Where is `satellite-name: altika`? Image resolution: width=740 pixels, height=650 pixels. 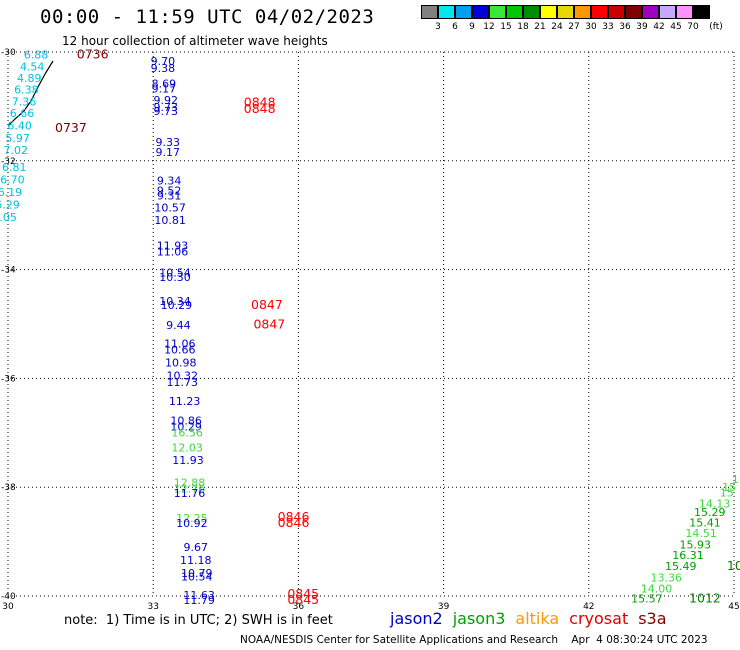
satellite-name: altika is located at coordinates (537, 618).